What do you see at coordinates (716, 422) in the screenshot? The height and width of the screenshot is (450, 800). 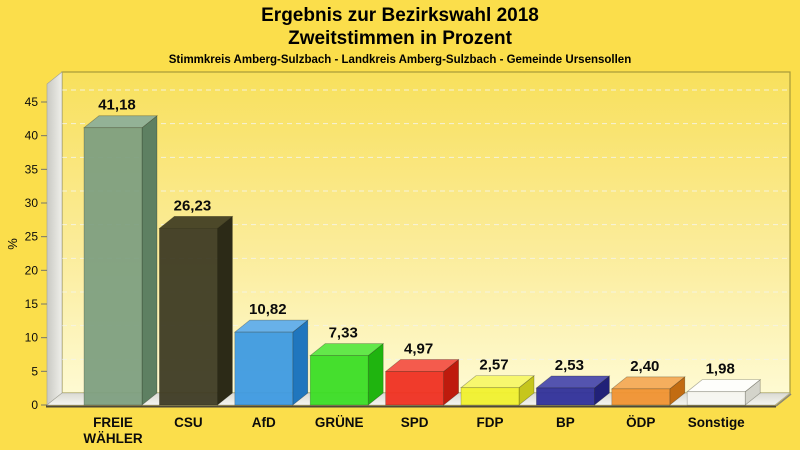 I see `bar-category-label: Sonstige` at bounding box center [716, 422].